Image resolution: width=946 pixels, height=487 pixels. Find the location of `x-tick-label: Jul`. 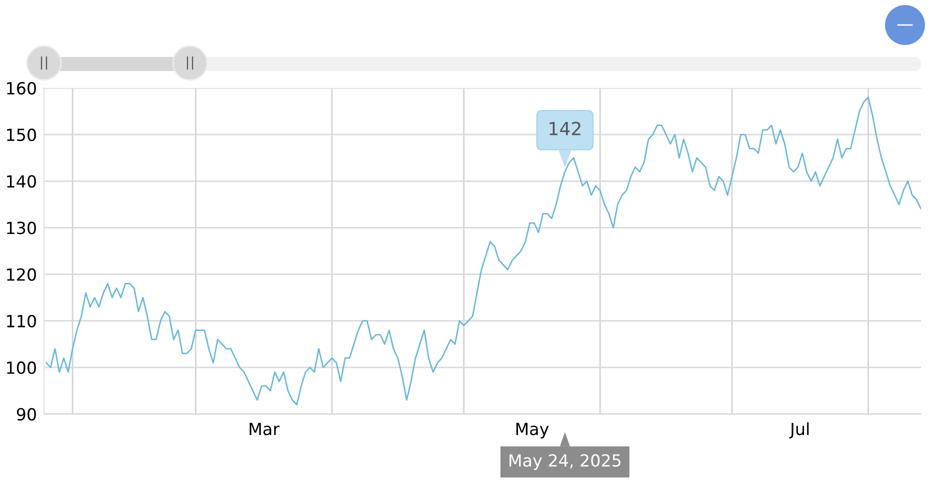

x-tick-label: Jul is located at coordinates (799, 430).